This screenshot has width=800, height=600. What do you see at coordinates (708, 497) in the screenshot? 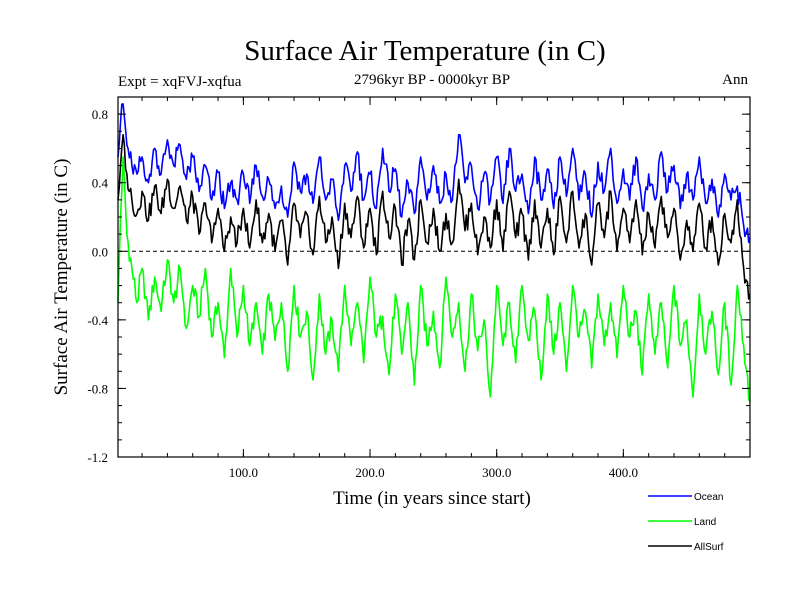
I see `legend-label-ocean: Ocean` at bounding box center [708, 497].